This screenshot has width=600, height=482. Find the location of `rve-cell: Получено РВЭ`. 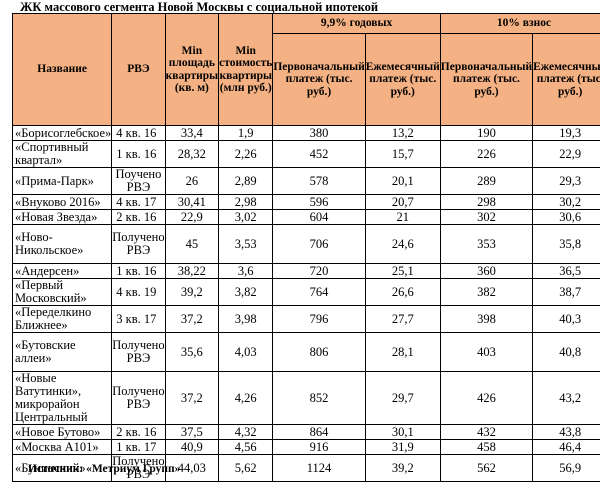

rve-cell: Получено РВЭ is located at coordinates (138, 244).